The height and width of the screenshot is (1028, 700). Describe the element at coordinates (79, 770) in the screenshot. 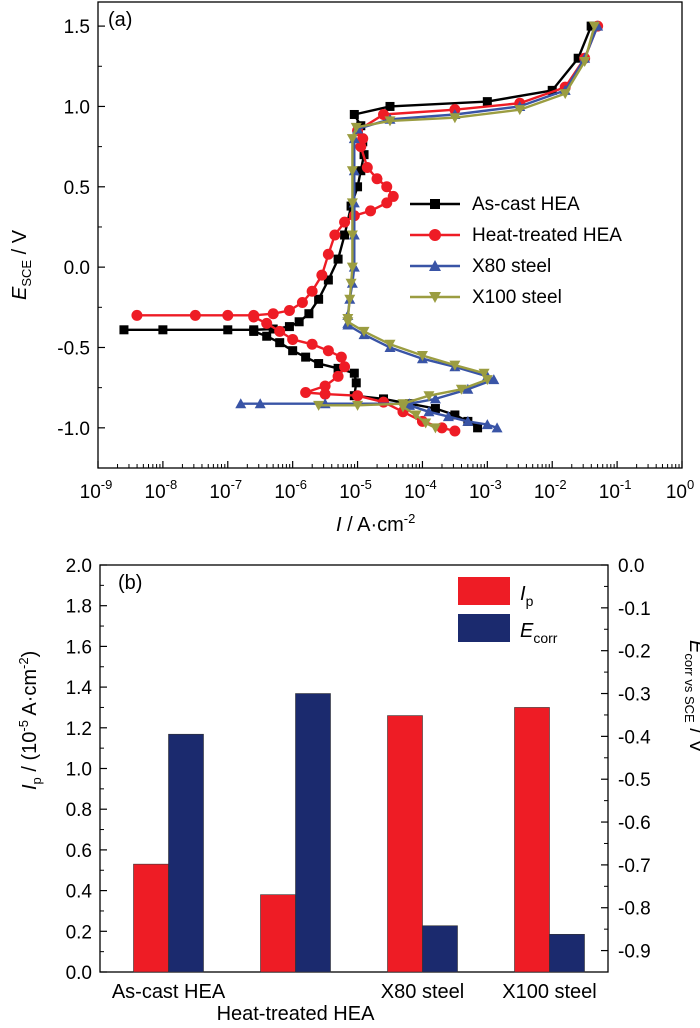

I see `y-tick-label-b: 1.0` at that location.